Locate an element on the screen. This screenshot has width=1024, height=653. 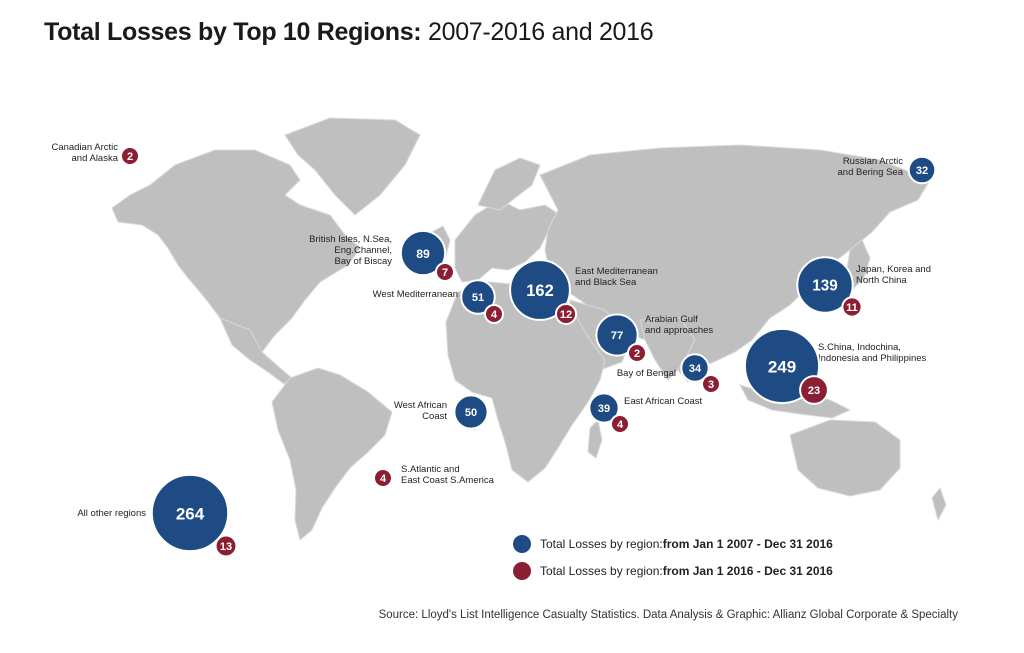
legend-dot-blue is located at coordinates (522, 543).